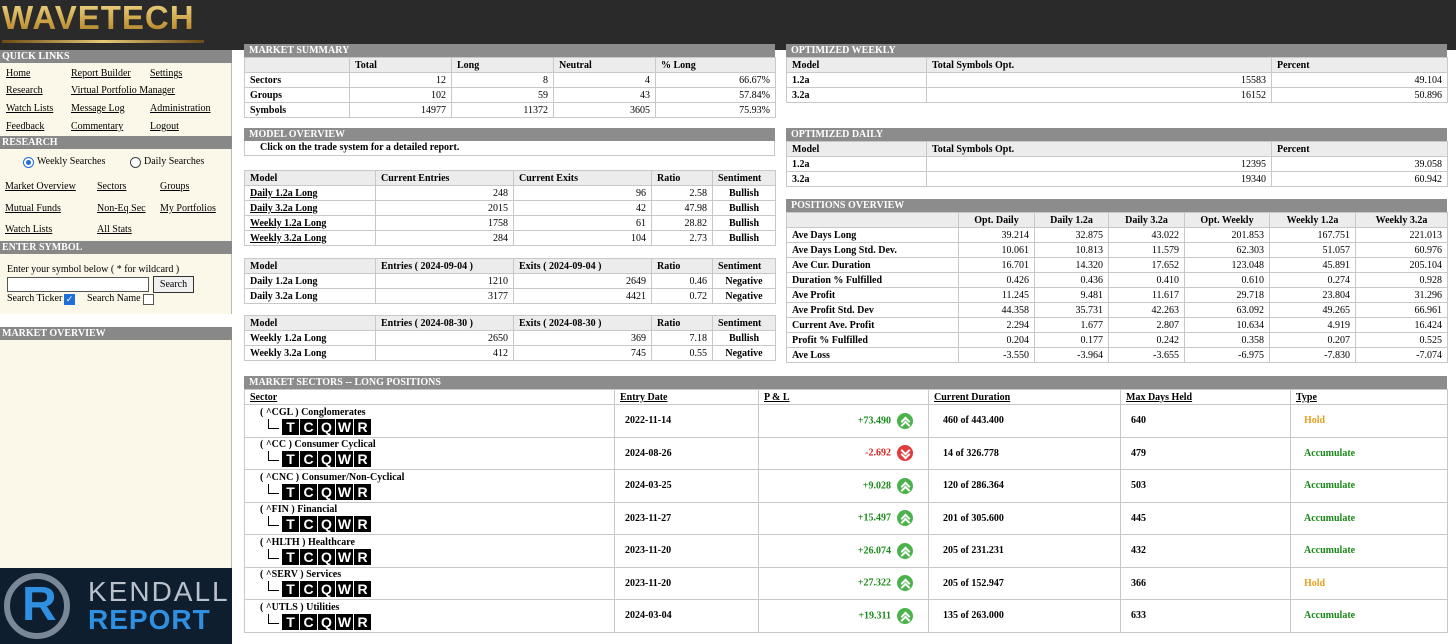 The width and height of the screenshot is (1456, 644). I want to click on weekly-searches-radio, so click(28, 162).